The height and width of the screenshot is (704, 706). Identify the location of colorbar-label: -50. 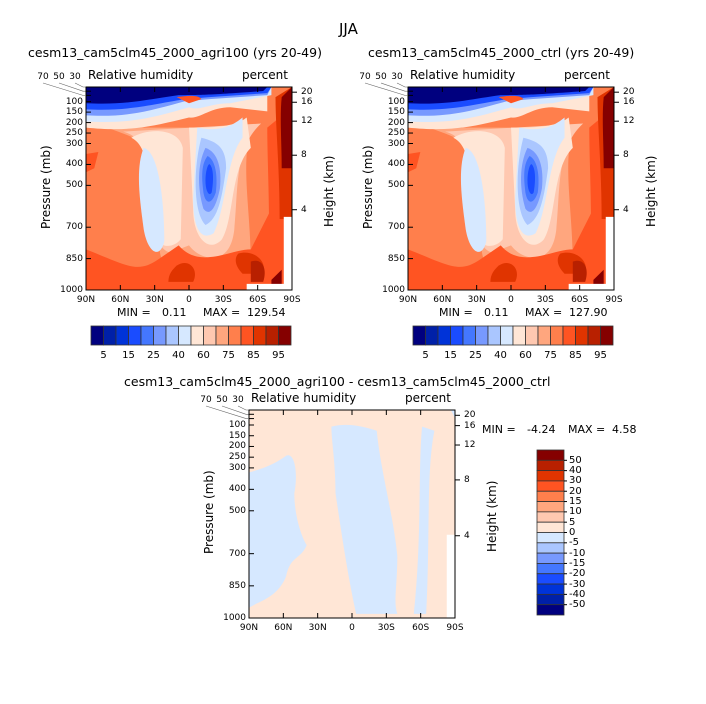
(577, 605).